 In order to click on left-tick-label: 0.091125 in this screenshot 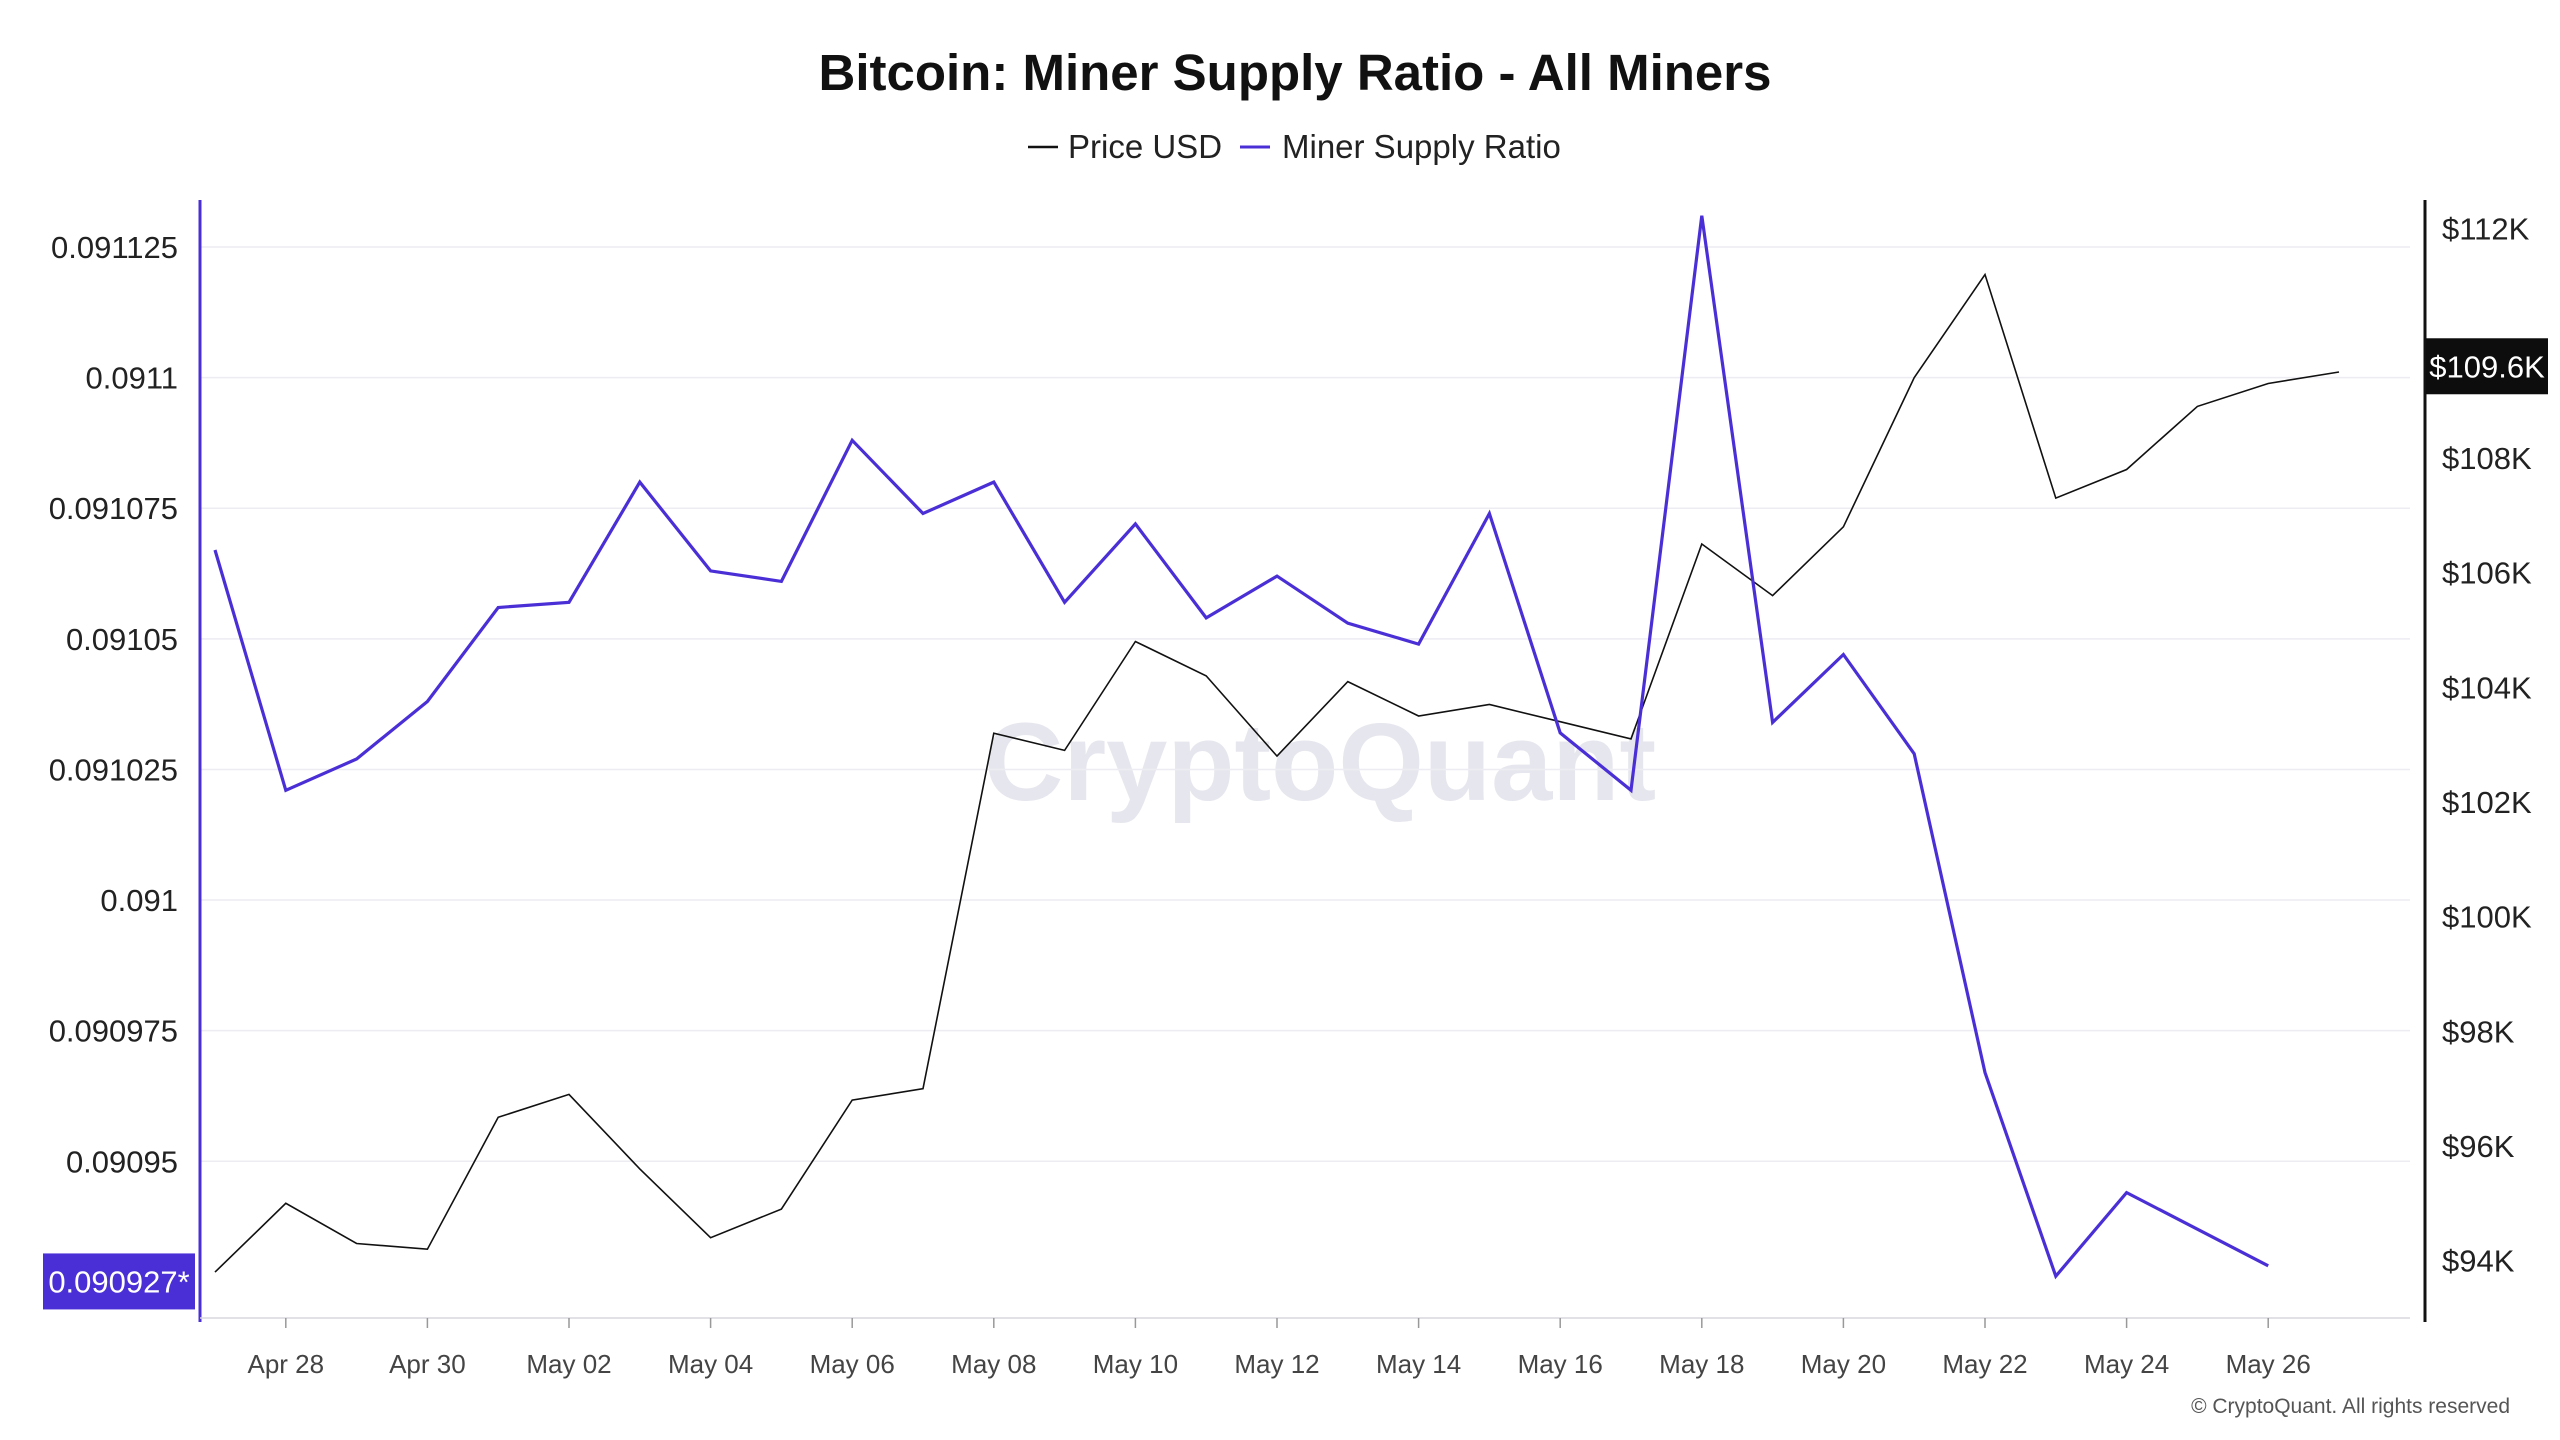, I will do `click(114, 247)`.